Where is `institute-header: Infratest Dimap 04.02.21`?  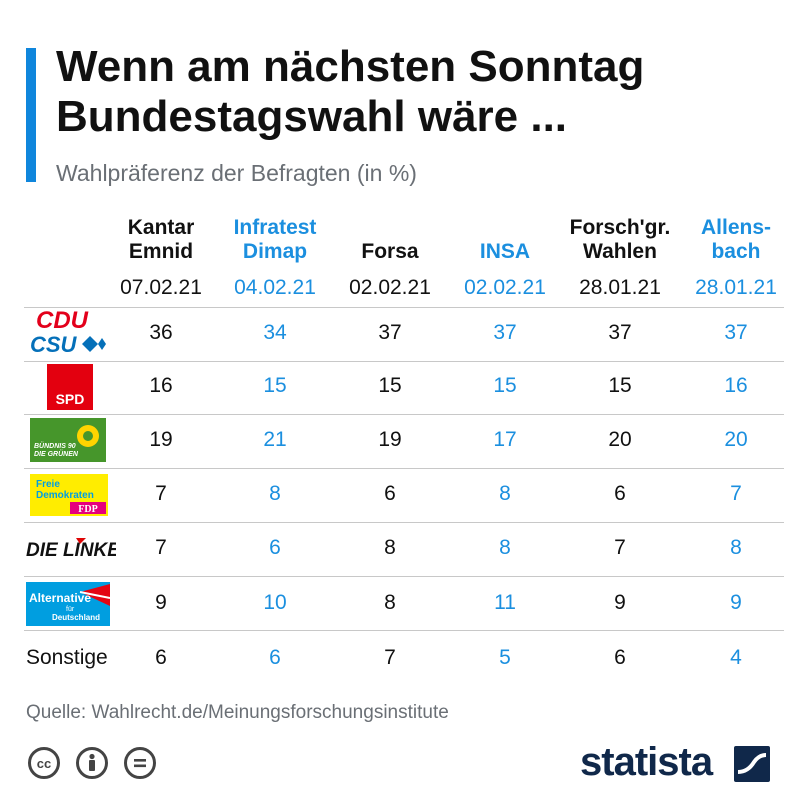
institute-header: Infratest Dimap 04.02.21 is located at coordinates (275, 258).